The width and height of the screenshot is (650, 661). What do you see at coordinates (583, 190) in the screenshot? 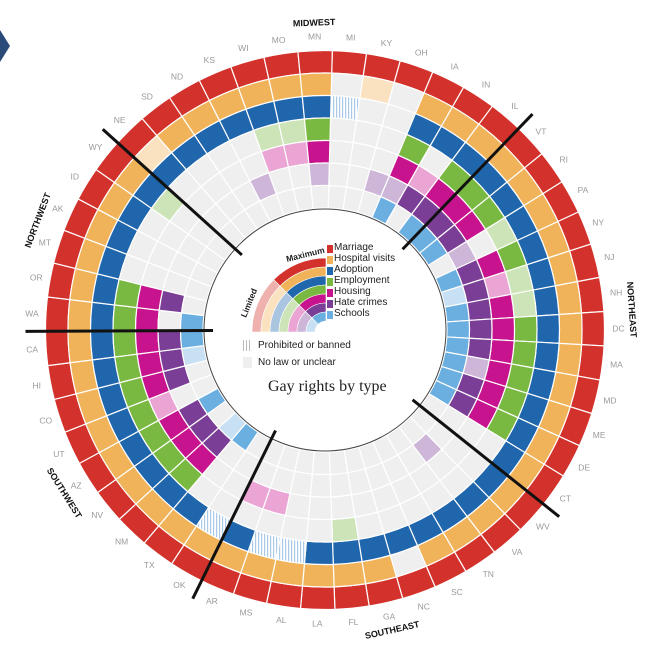
I see `state-label-pa: PA` at bounding box center [583, 190].